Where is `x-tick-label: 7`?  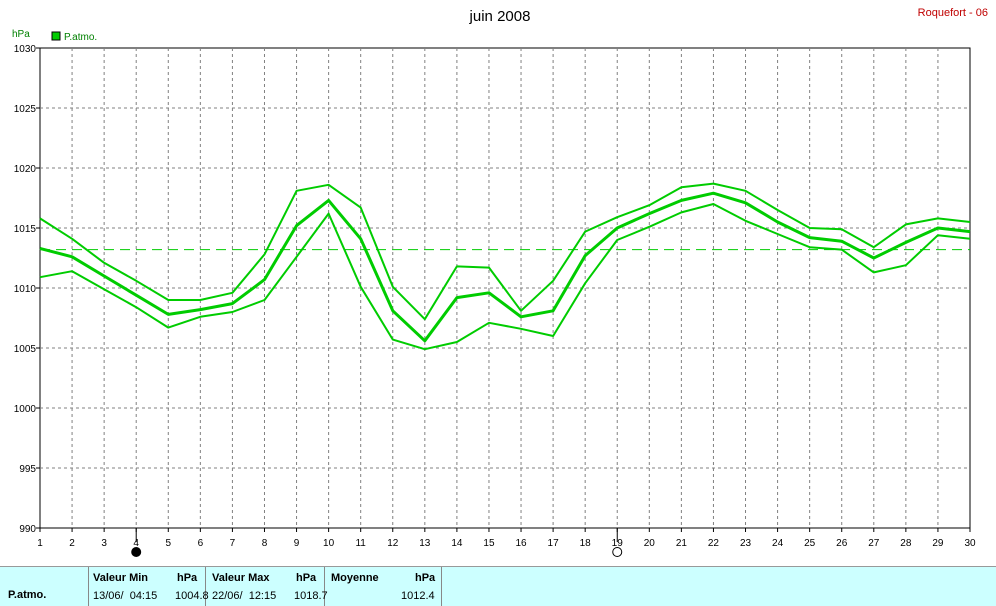 x-tick-label: 7 is located at coordinates (233, 543).